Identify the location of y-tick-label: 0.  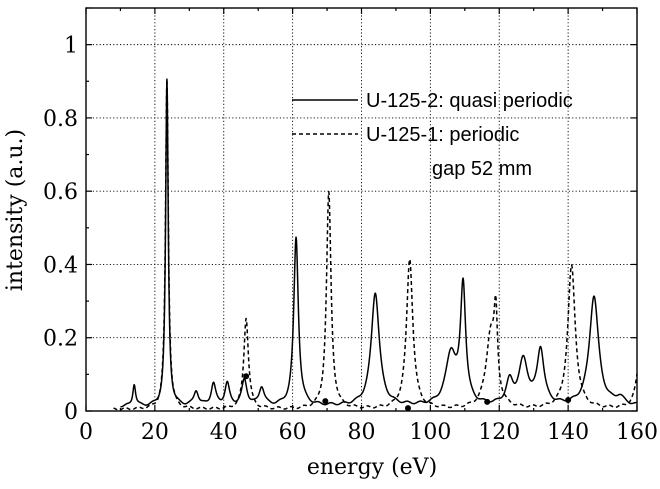
(71, 412).